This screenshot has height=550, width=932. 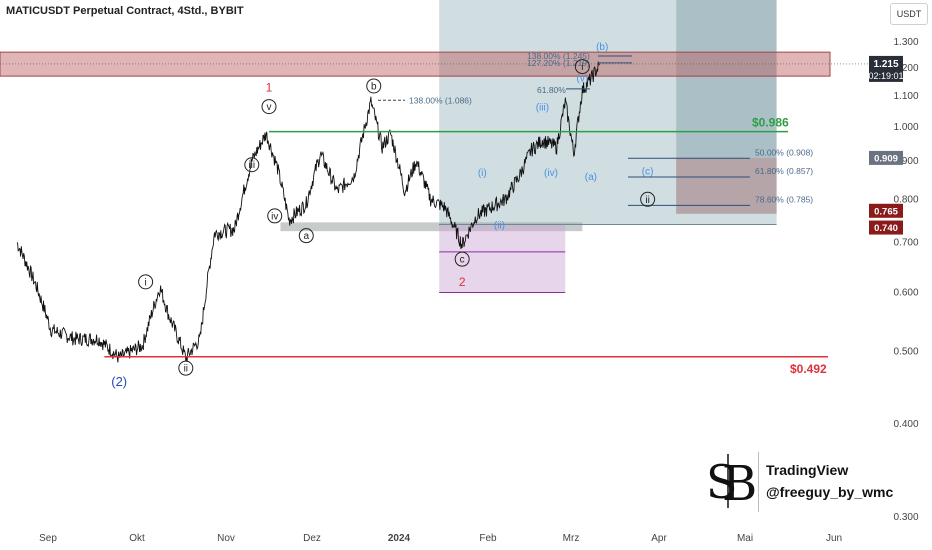 What do you see at coordinates (591, 177) in the screenshot?
I see `wave-label: (a)` at bounding box center [591, 177].